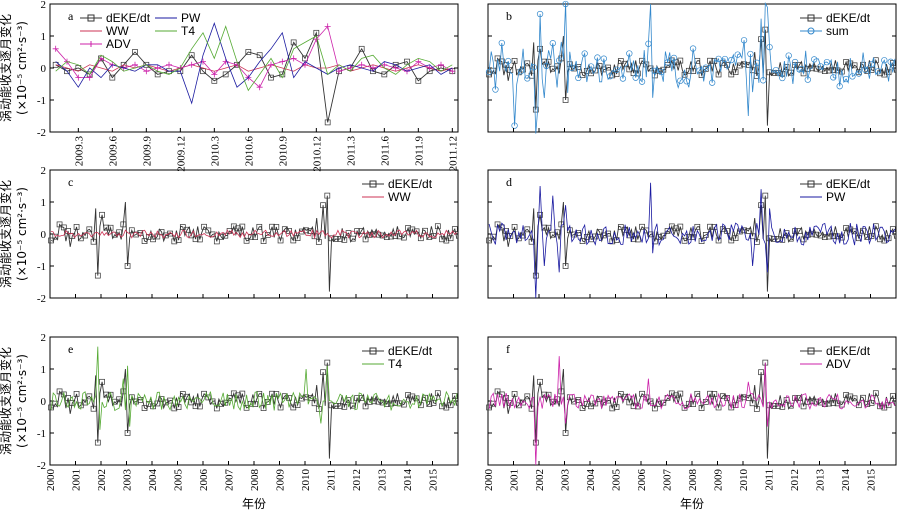 This screenshot has width=900, height=514. Describe the element at coordinates (230, 480) in the screenshot. I see `x-tick-label: 2007` at that location.